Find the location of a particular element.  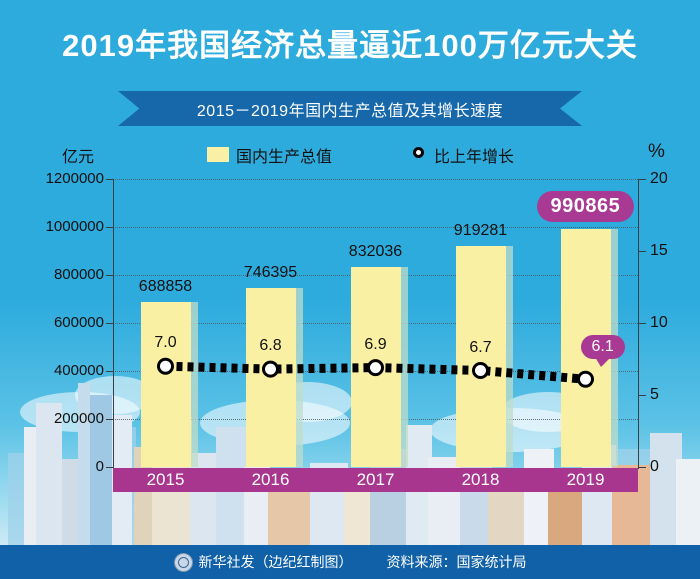

growth-value-label: 7.0 is located at coordinates (165, 343).